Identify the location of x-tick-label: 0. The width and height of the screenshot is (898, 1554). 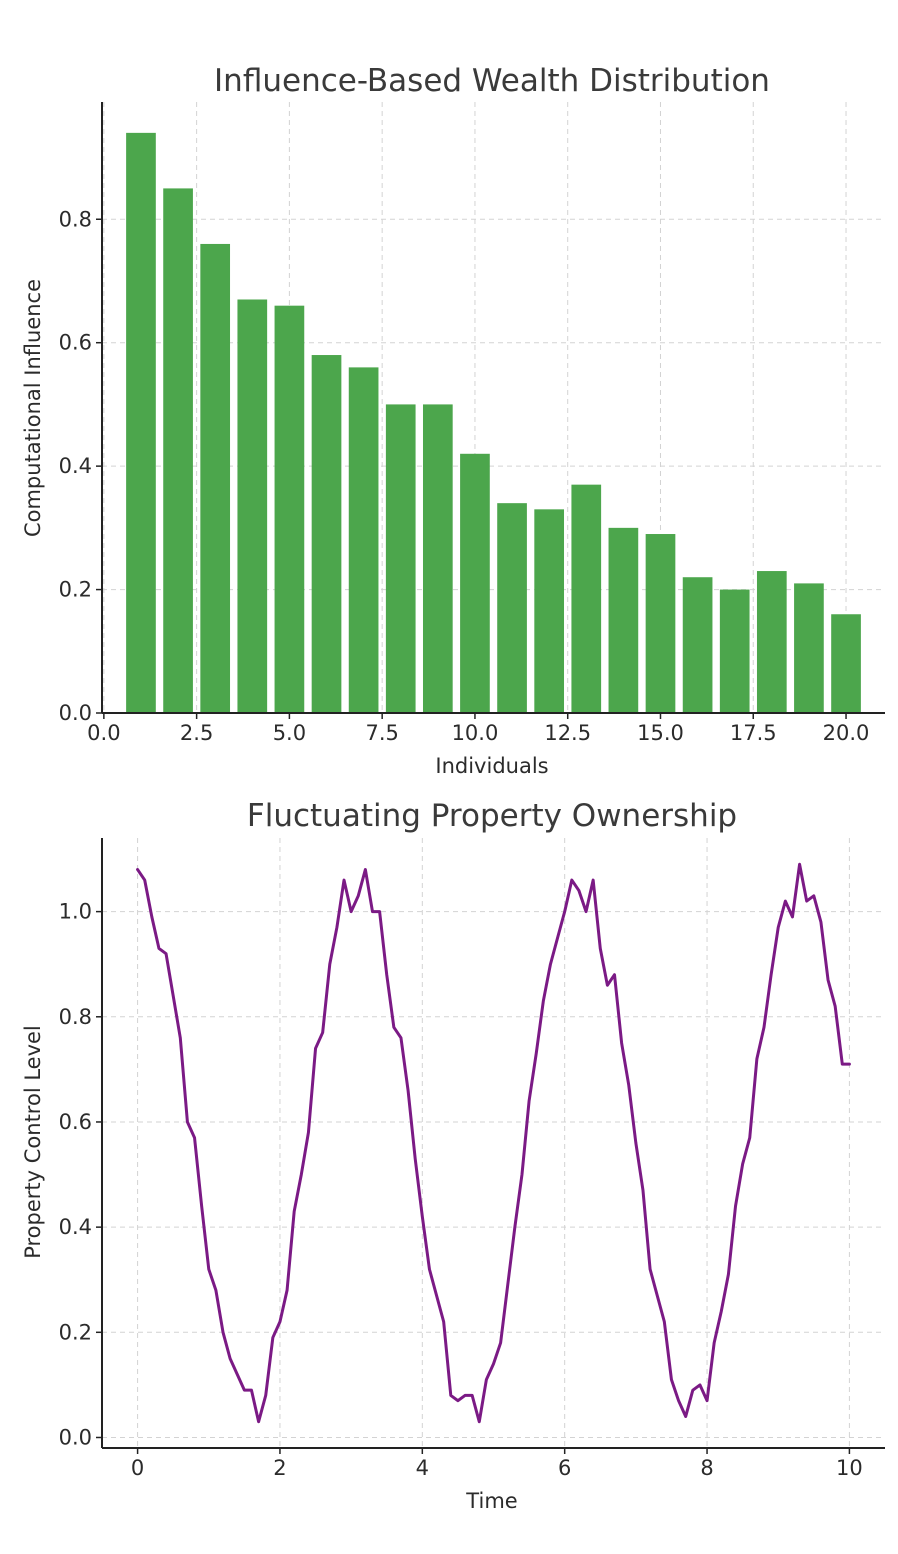
(137, 1468).